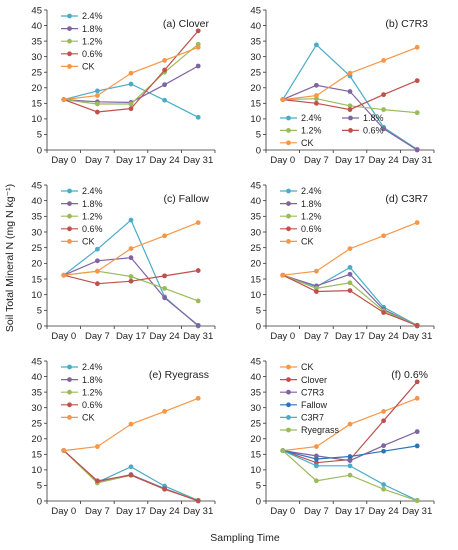 This screenshot has width=458, height=550. I want to click on legend-entry: C7R3, so click(302, 392).